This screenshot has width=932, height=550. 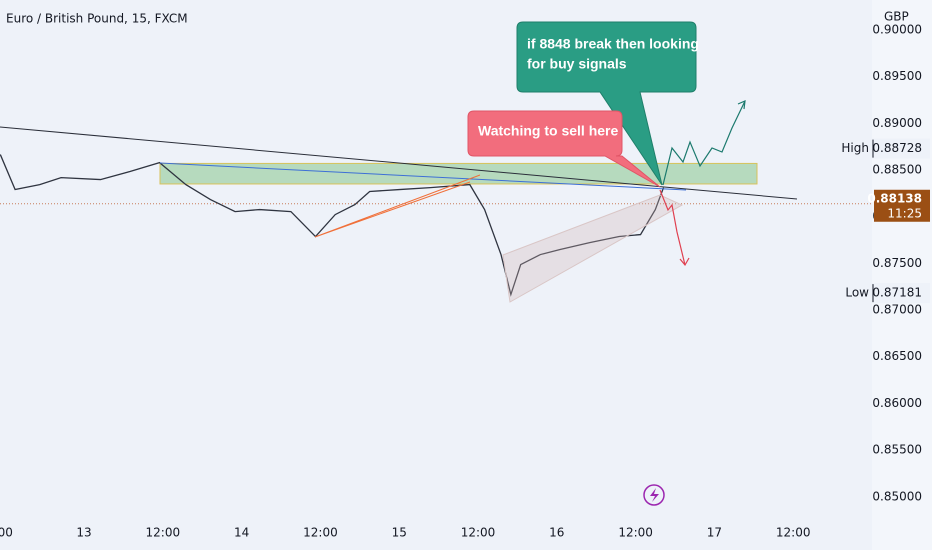 I want to click on marker-value: 0.88728, so click(x=897, y=148).